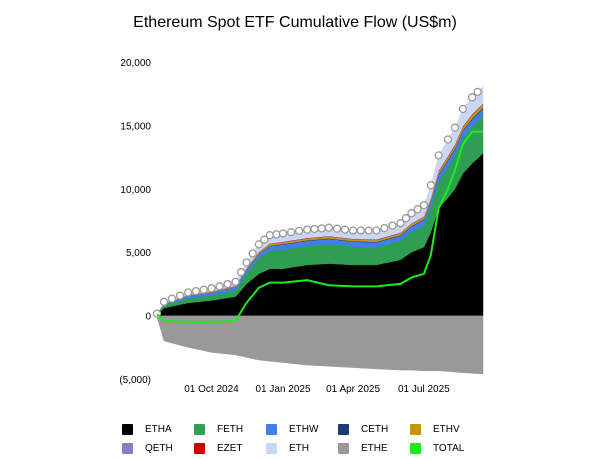  What do you see at coordinates (148, 317) in the screenshot?
I see `y-tick-label: 0` at bounding box center [148, 317].